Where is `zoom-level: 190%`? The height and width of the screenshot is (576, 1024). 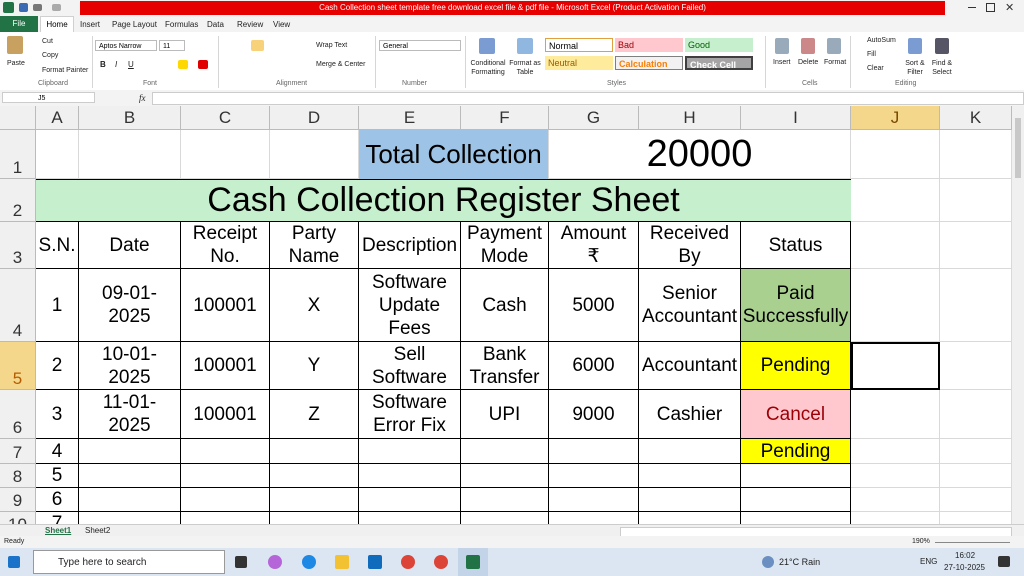 zoom-level: 190% is located at coordinates (921, 541).